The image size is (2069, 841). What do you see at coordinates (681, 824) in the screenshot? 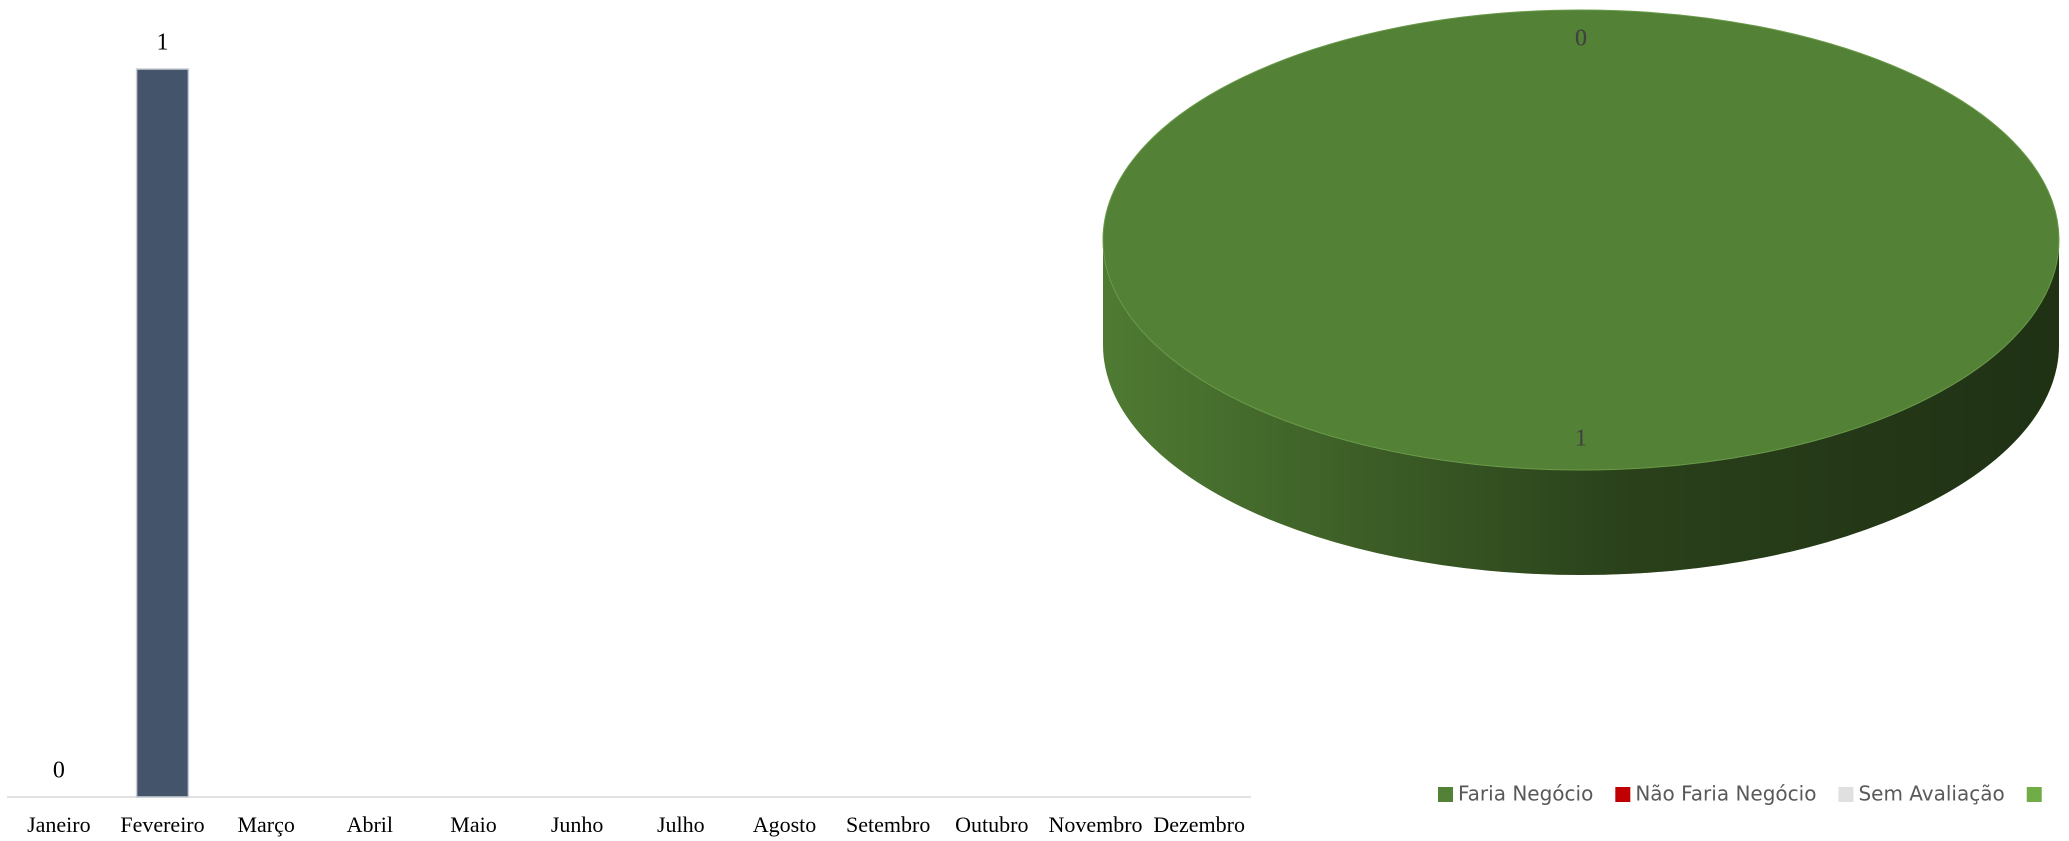
I see `x-tick-label: Julho` at bounding box center [681, 824].